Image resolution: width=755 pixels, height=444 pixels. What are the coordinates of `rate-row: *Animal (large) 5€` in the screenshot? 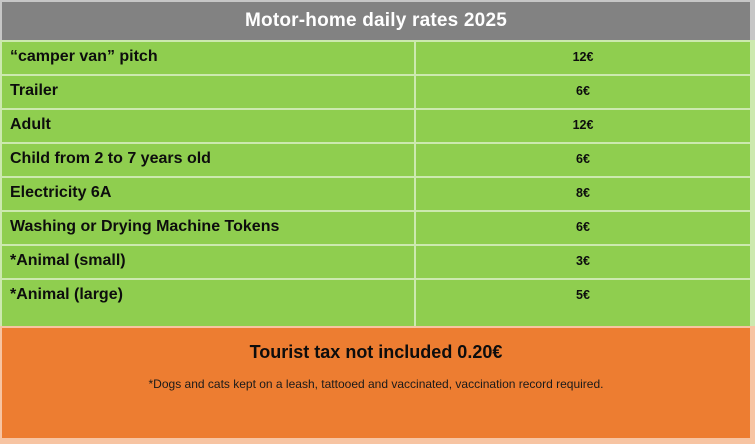 It's located at (377, 302).